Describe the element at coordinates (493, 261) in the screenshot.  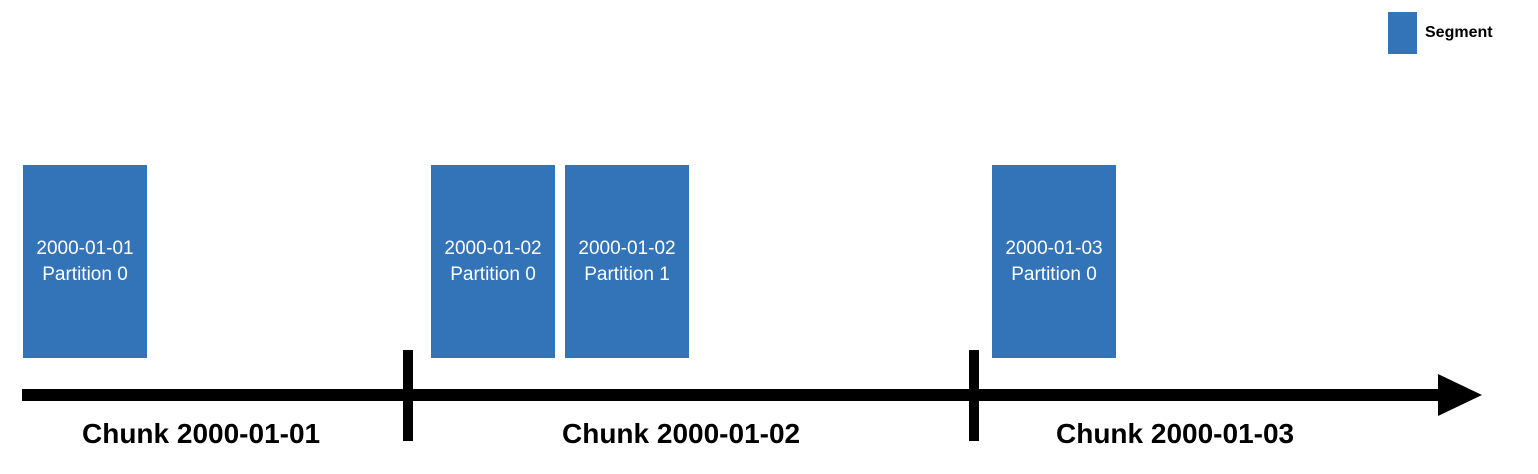
I see `segment-2000-01-02-partition-0: 2000-01-02 Partition 0` at that location.